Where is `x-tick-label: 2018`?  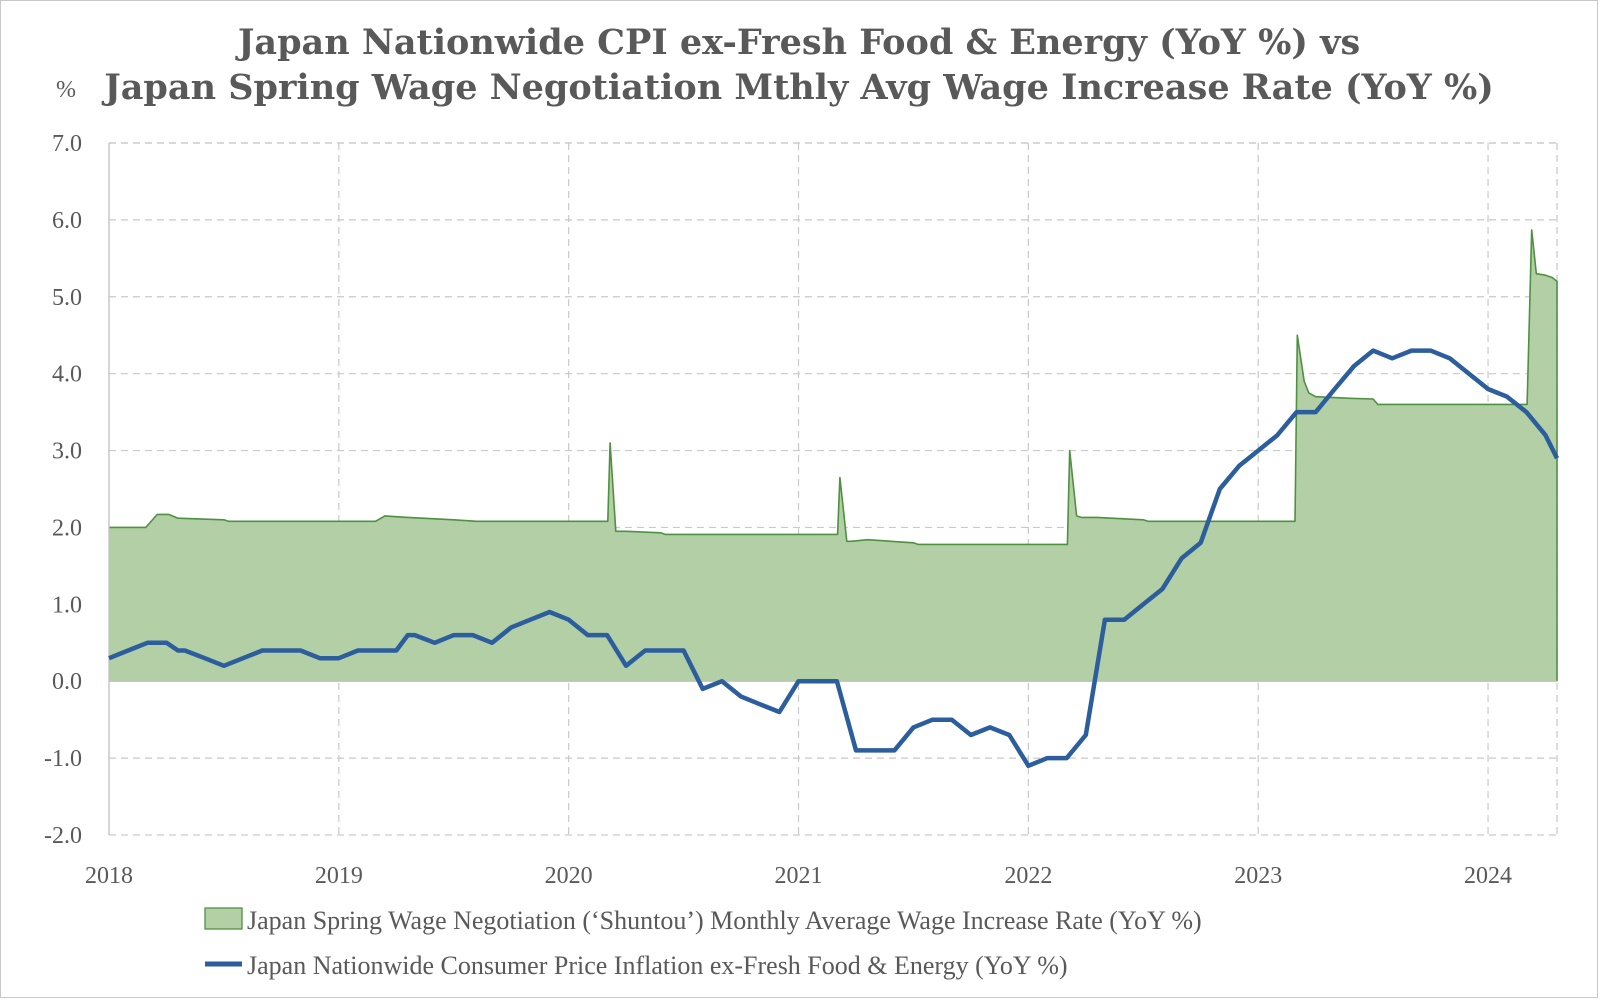 x-tick-label: 2018 is located at coordinates (109, 876).